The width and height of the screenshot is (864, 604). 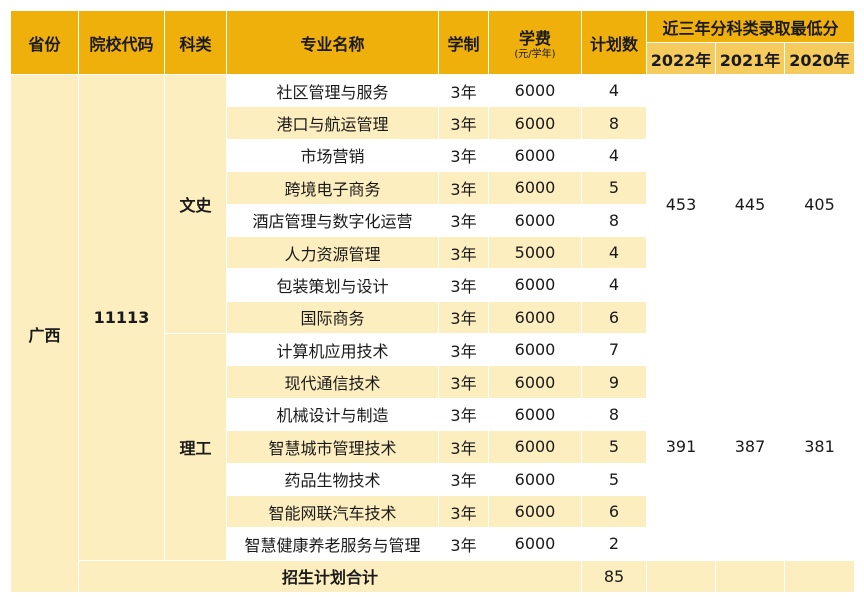 I want to click on min-score-2021-cell: 387, so click(x=750, y=447).